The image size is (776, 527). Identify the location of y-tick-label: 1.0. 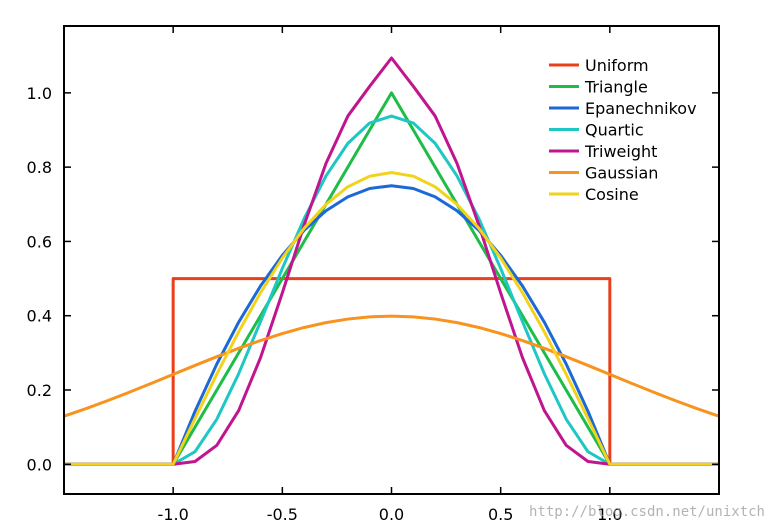
(39, 93).